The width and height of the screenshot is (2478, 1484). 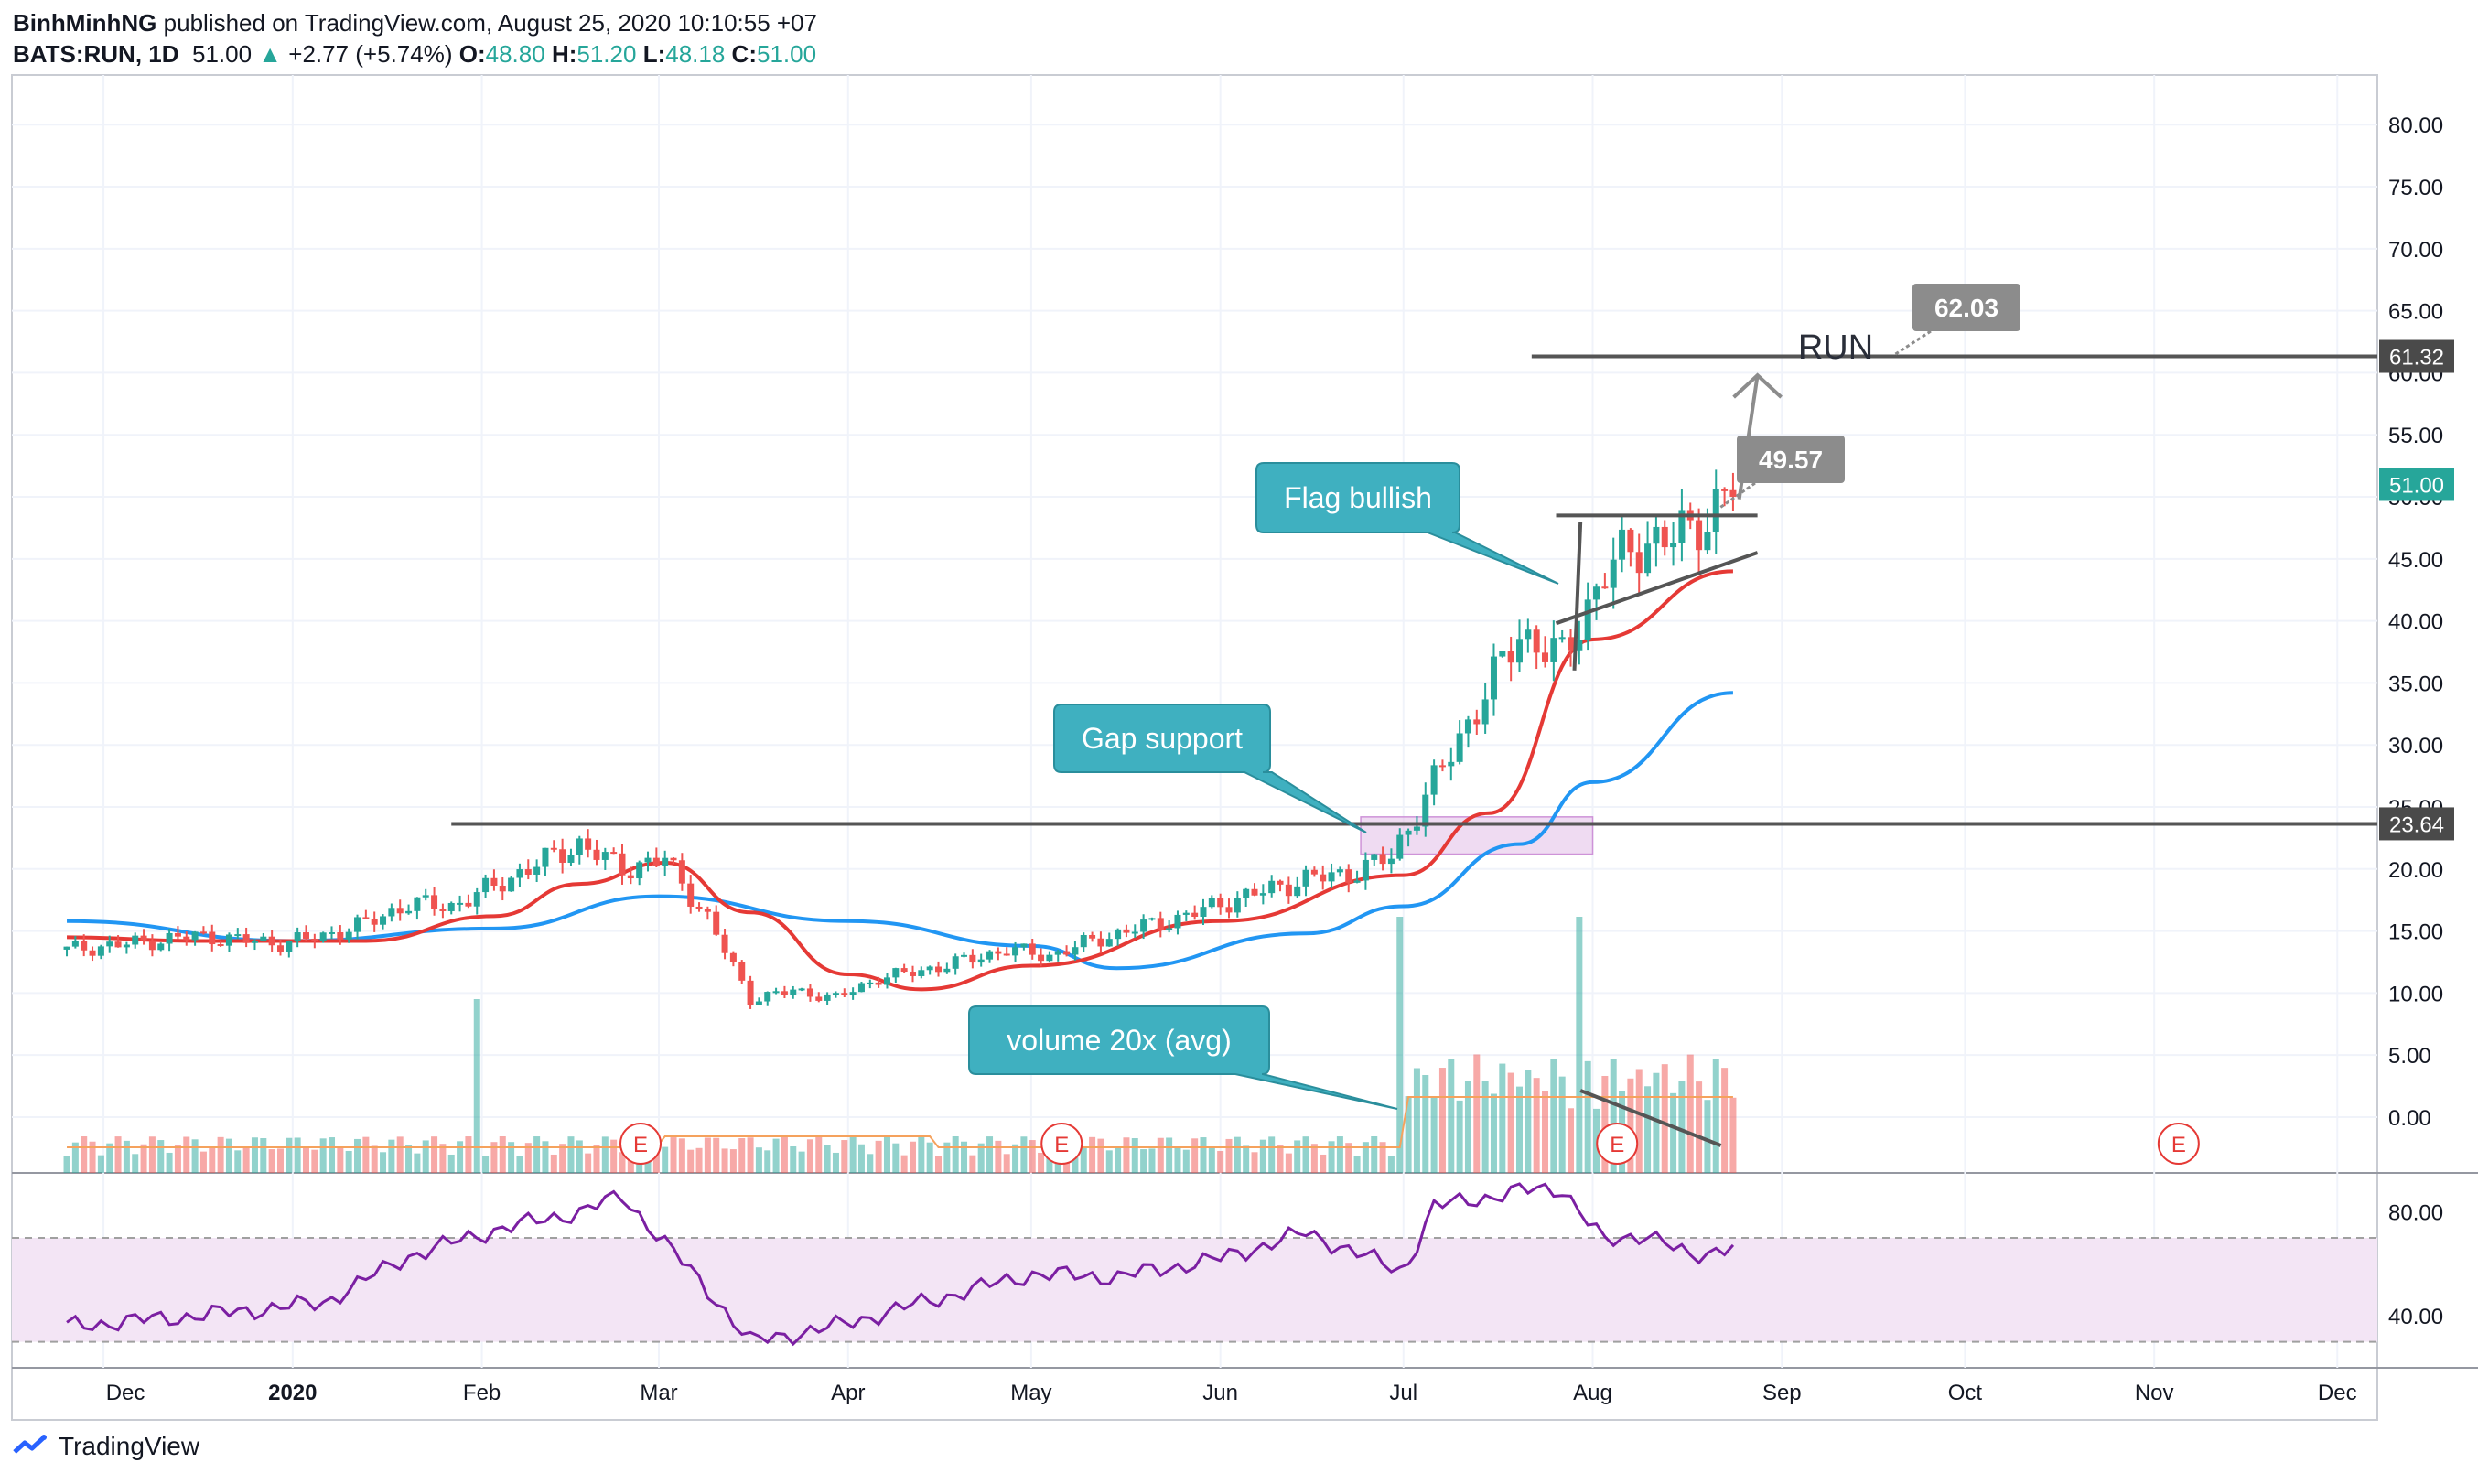 I want to click on volume-trend-line, so click(x=1651, y=1118).